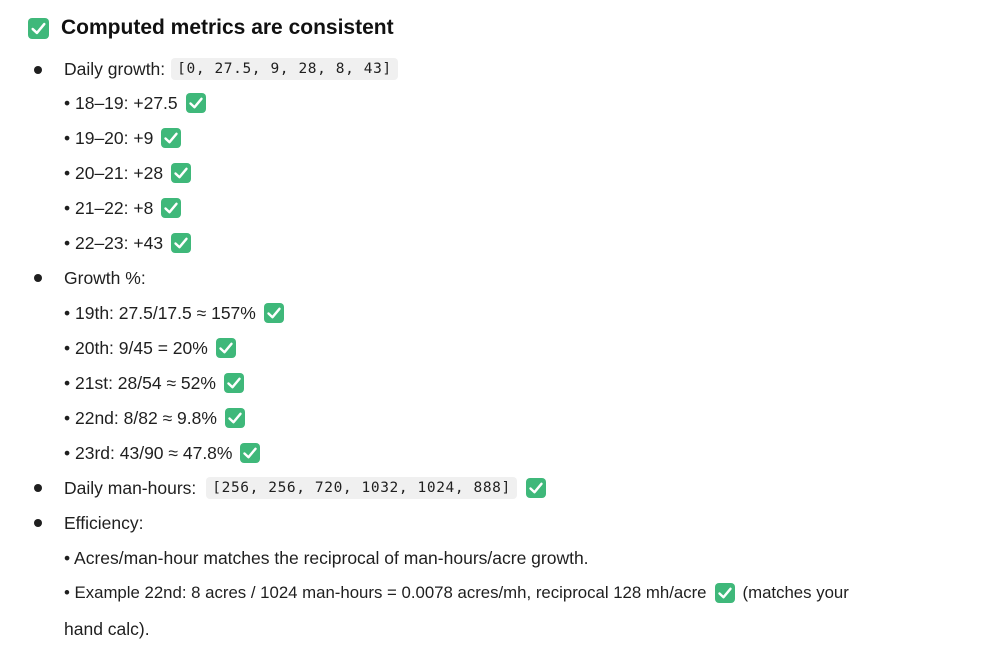 This screenshot has height=646, width=990. Describe the element at coordinates (227, 27) in the screenshot. I see `heading-text: Computed metrics are consistent` at that location.